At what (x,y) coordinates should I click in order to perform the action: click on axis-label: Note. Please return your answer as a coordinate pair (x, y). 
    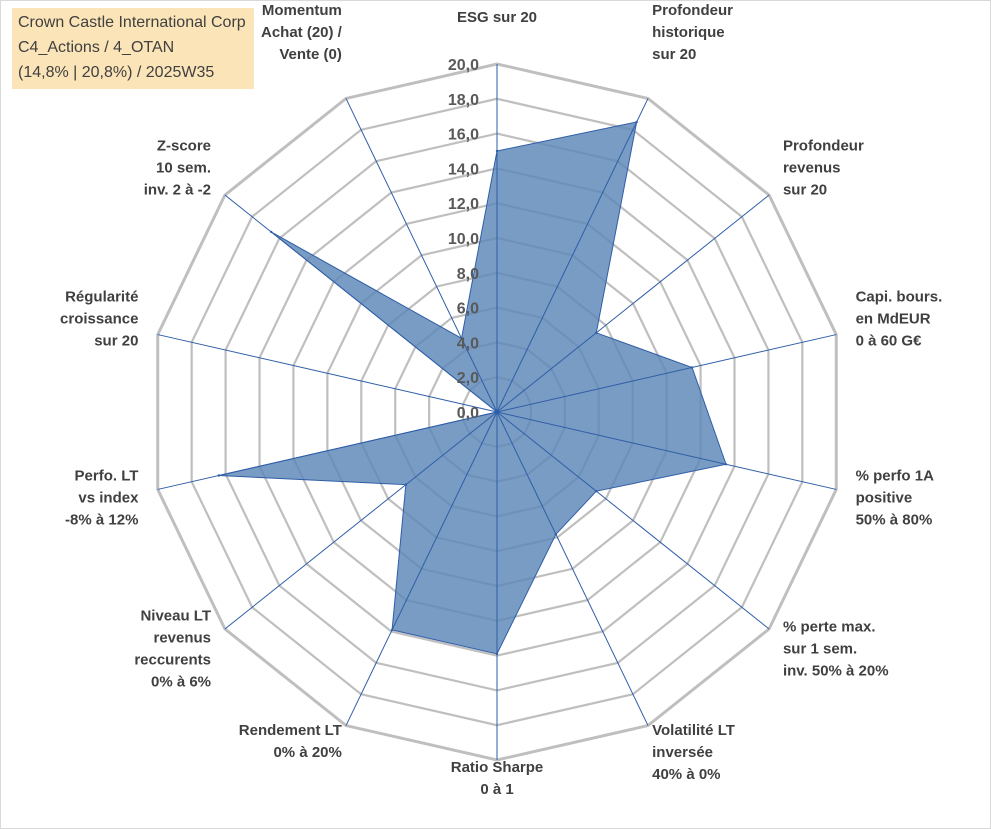
    Looking at the image, I should click on (496, 2).